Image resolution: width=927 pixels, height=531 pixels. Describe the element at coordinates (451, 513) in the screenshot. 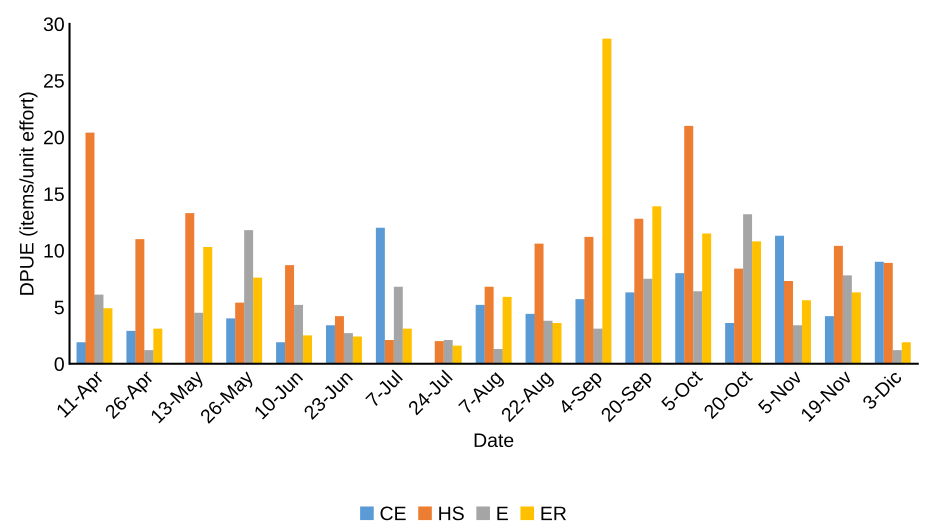

I see `legend-label: HS` at that location.